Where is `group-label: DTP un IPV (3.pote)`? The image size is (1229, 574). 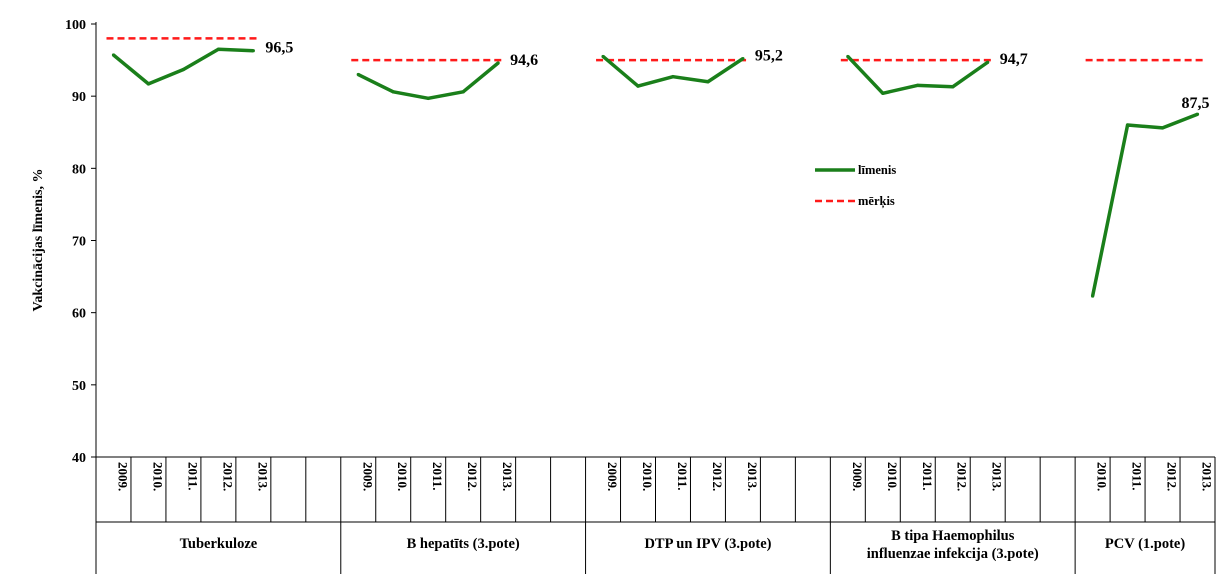
group-label: DTP un IPV (3.pote) is located at coordinates (707, 544).